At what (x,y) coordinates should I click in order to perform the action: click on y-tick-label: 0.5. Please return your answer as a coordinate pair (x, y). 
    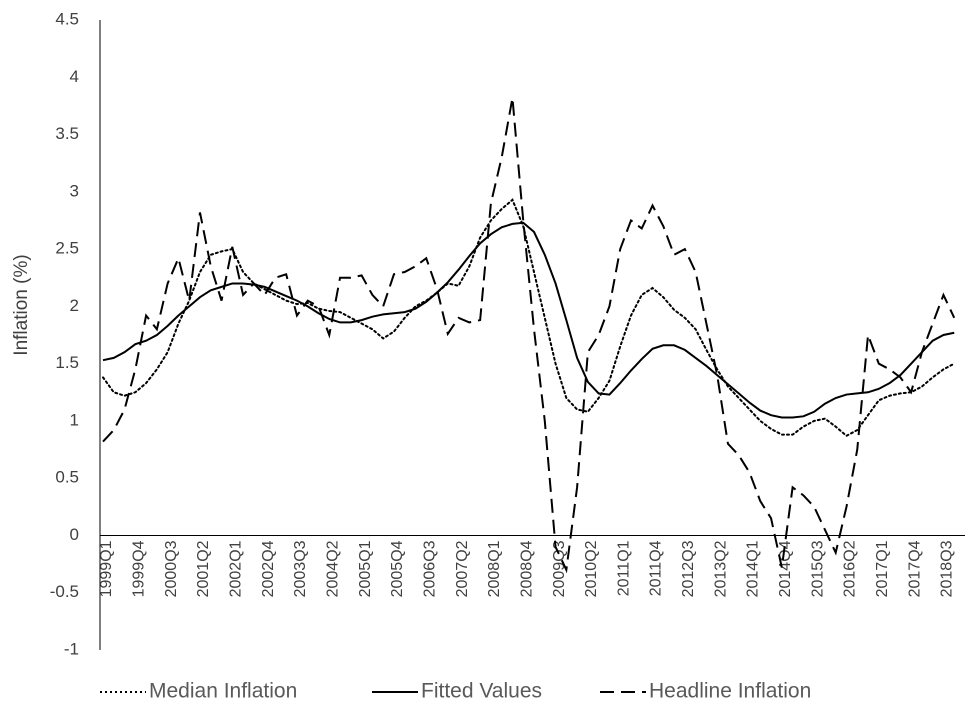
    Looking at the image, I should click on (67, 477).